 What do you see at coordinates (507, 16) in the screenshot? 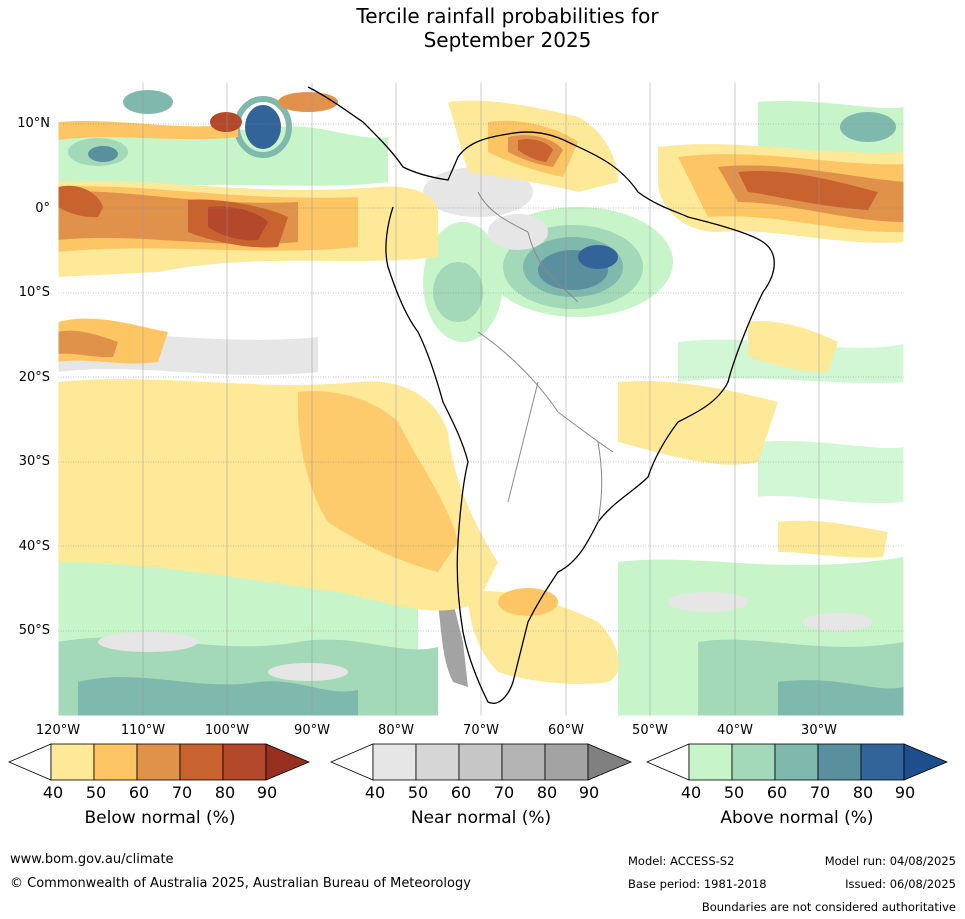
I see `title-line-1: Tercile rainfall probabilities for` at bounding box center [507, 16].